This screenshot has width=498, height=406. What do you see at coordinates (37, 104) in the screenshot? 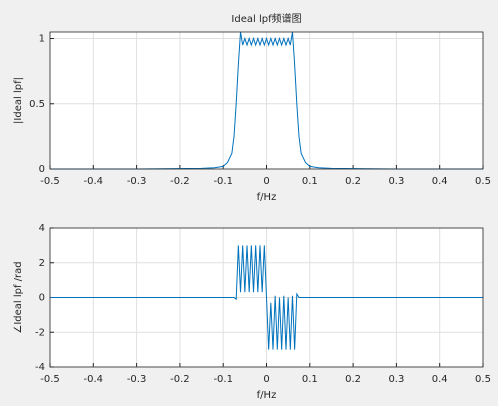
I see `y-tick-label: 0.5` at bounding box center [37, 104].